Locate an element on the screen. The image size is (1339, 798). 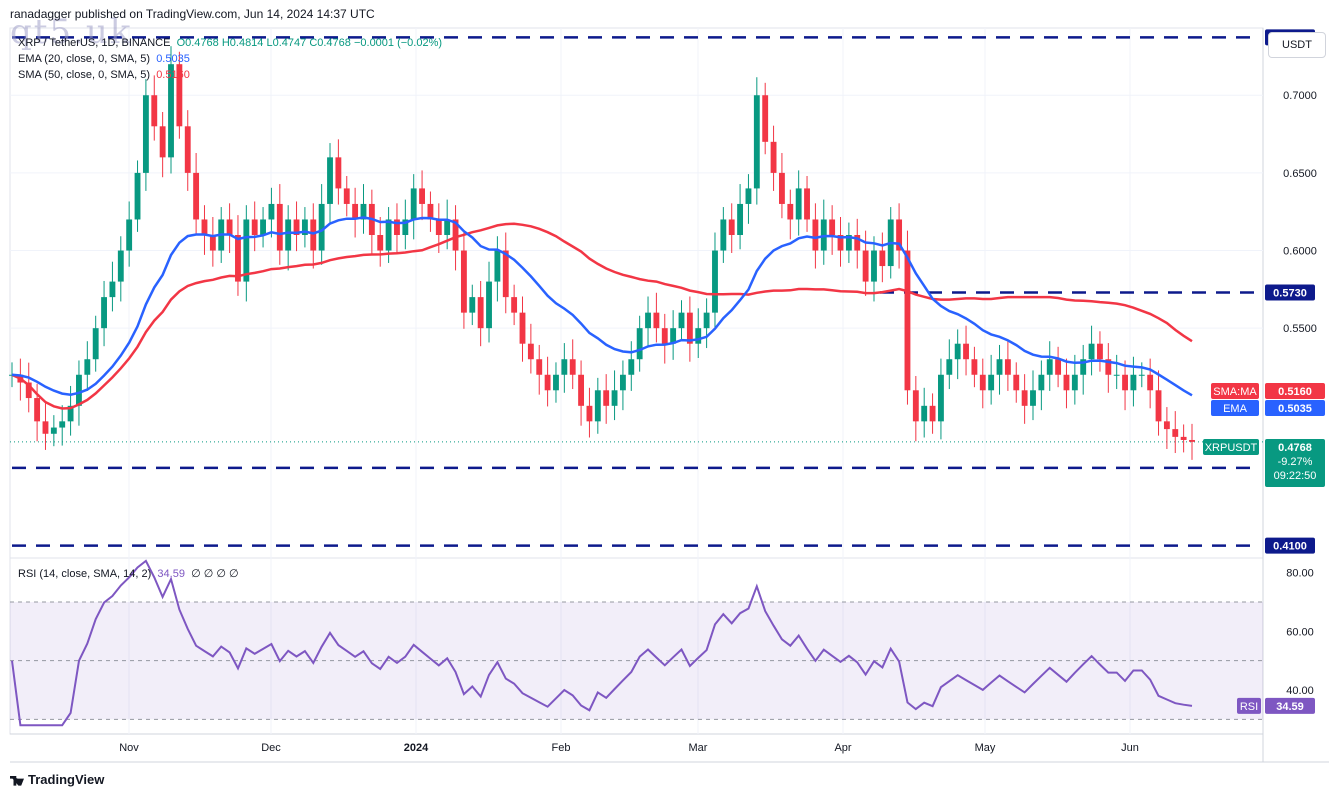
price-tick-label: 0.7000 is located at coordinates (1300, 96).